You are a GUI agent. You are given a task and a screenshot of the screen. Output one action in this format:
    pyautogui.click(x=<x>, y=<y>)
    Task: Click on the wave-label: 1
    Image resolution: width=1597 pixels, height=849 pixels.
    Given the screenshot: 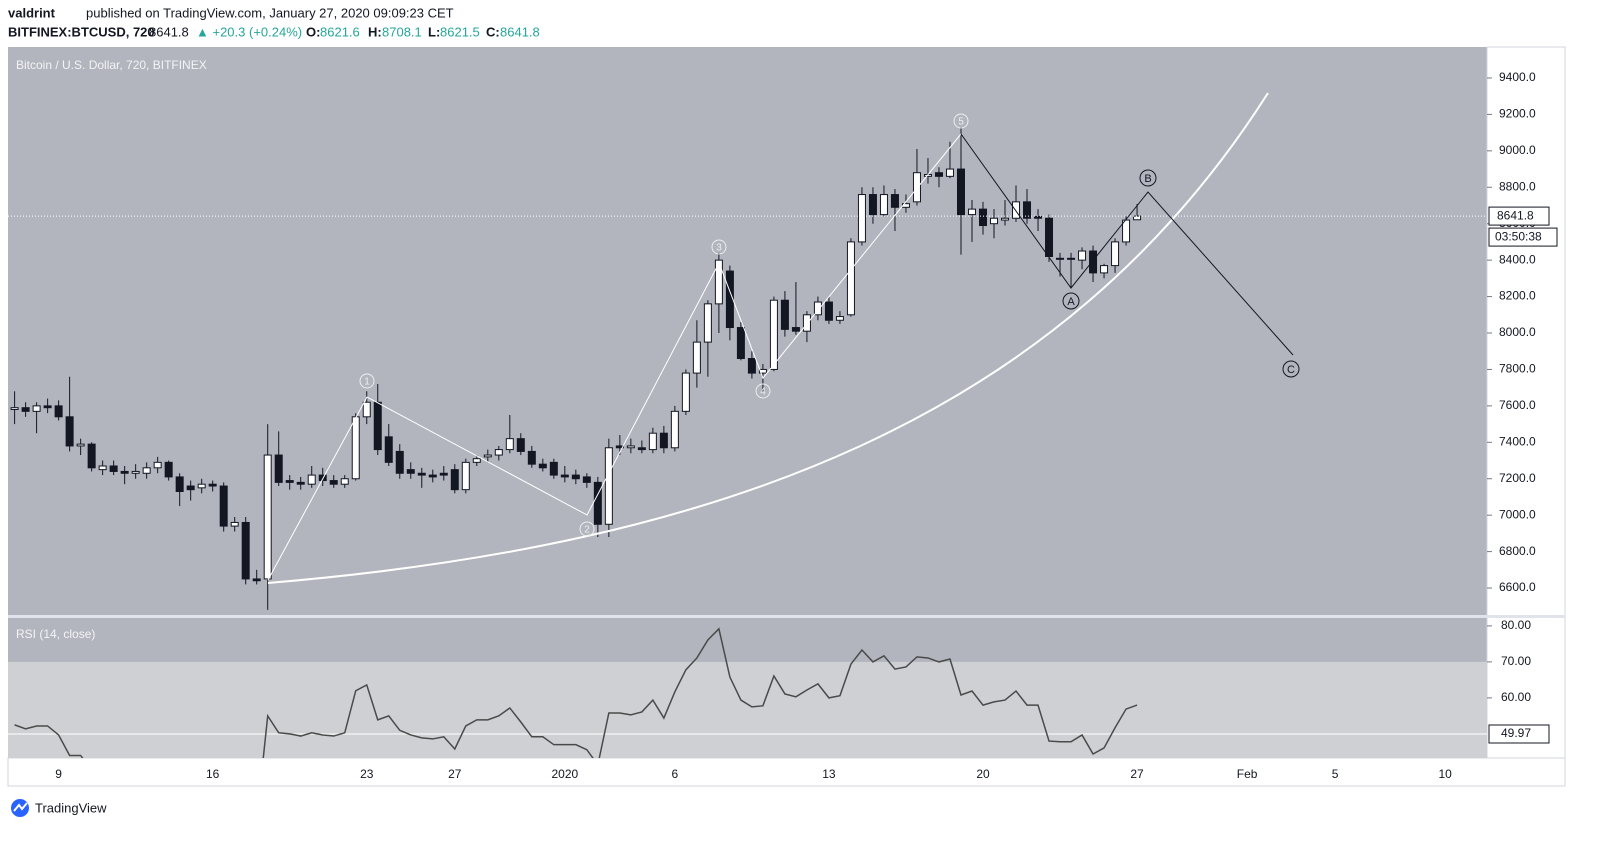 What is the action you would take?
    pyautogui.click(x=367, y=382)
    